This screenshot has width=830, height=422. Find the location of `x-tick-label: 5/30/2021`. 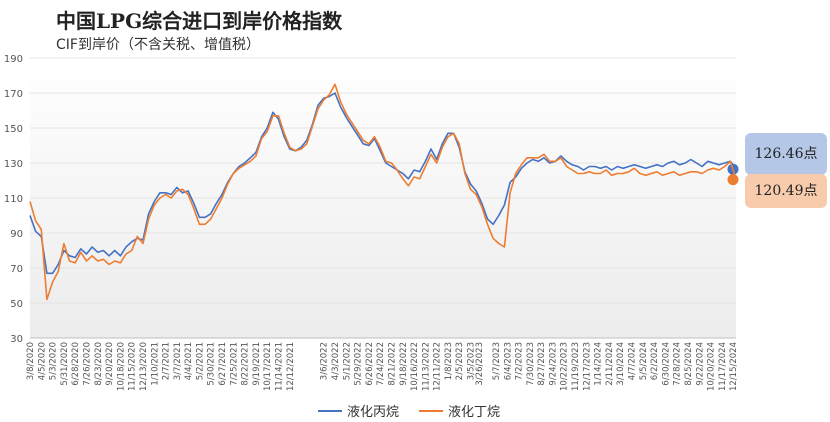

x-tick-label: 5/30/2021 is located at coordinates (212, 364).